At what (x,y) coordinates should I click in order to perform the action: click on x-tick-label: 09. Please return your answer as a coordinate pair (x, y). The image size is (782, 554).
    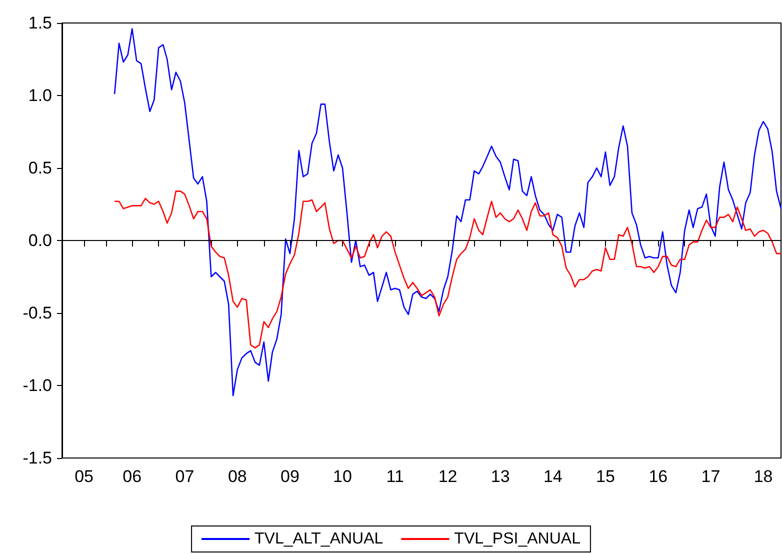
    Looking at the image, I should click on (290, 476).